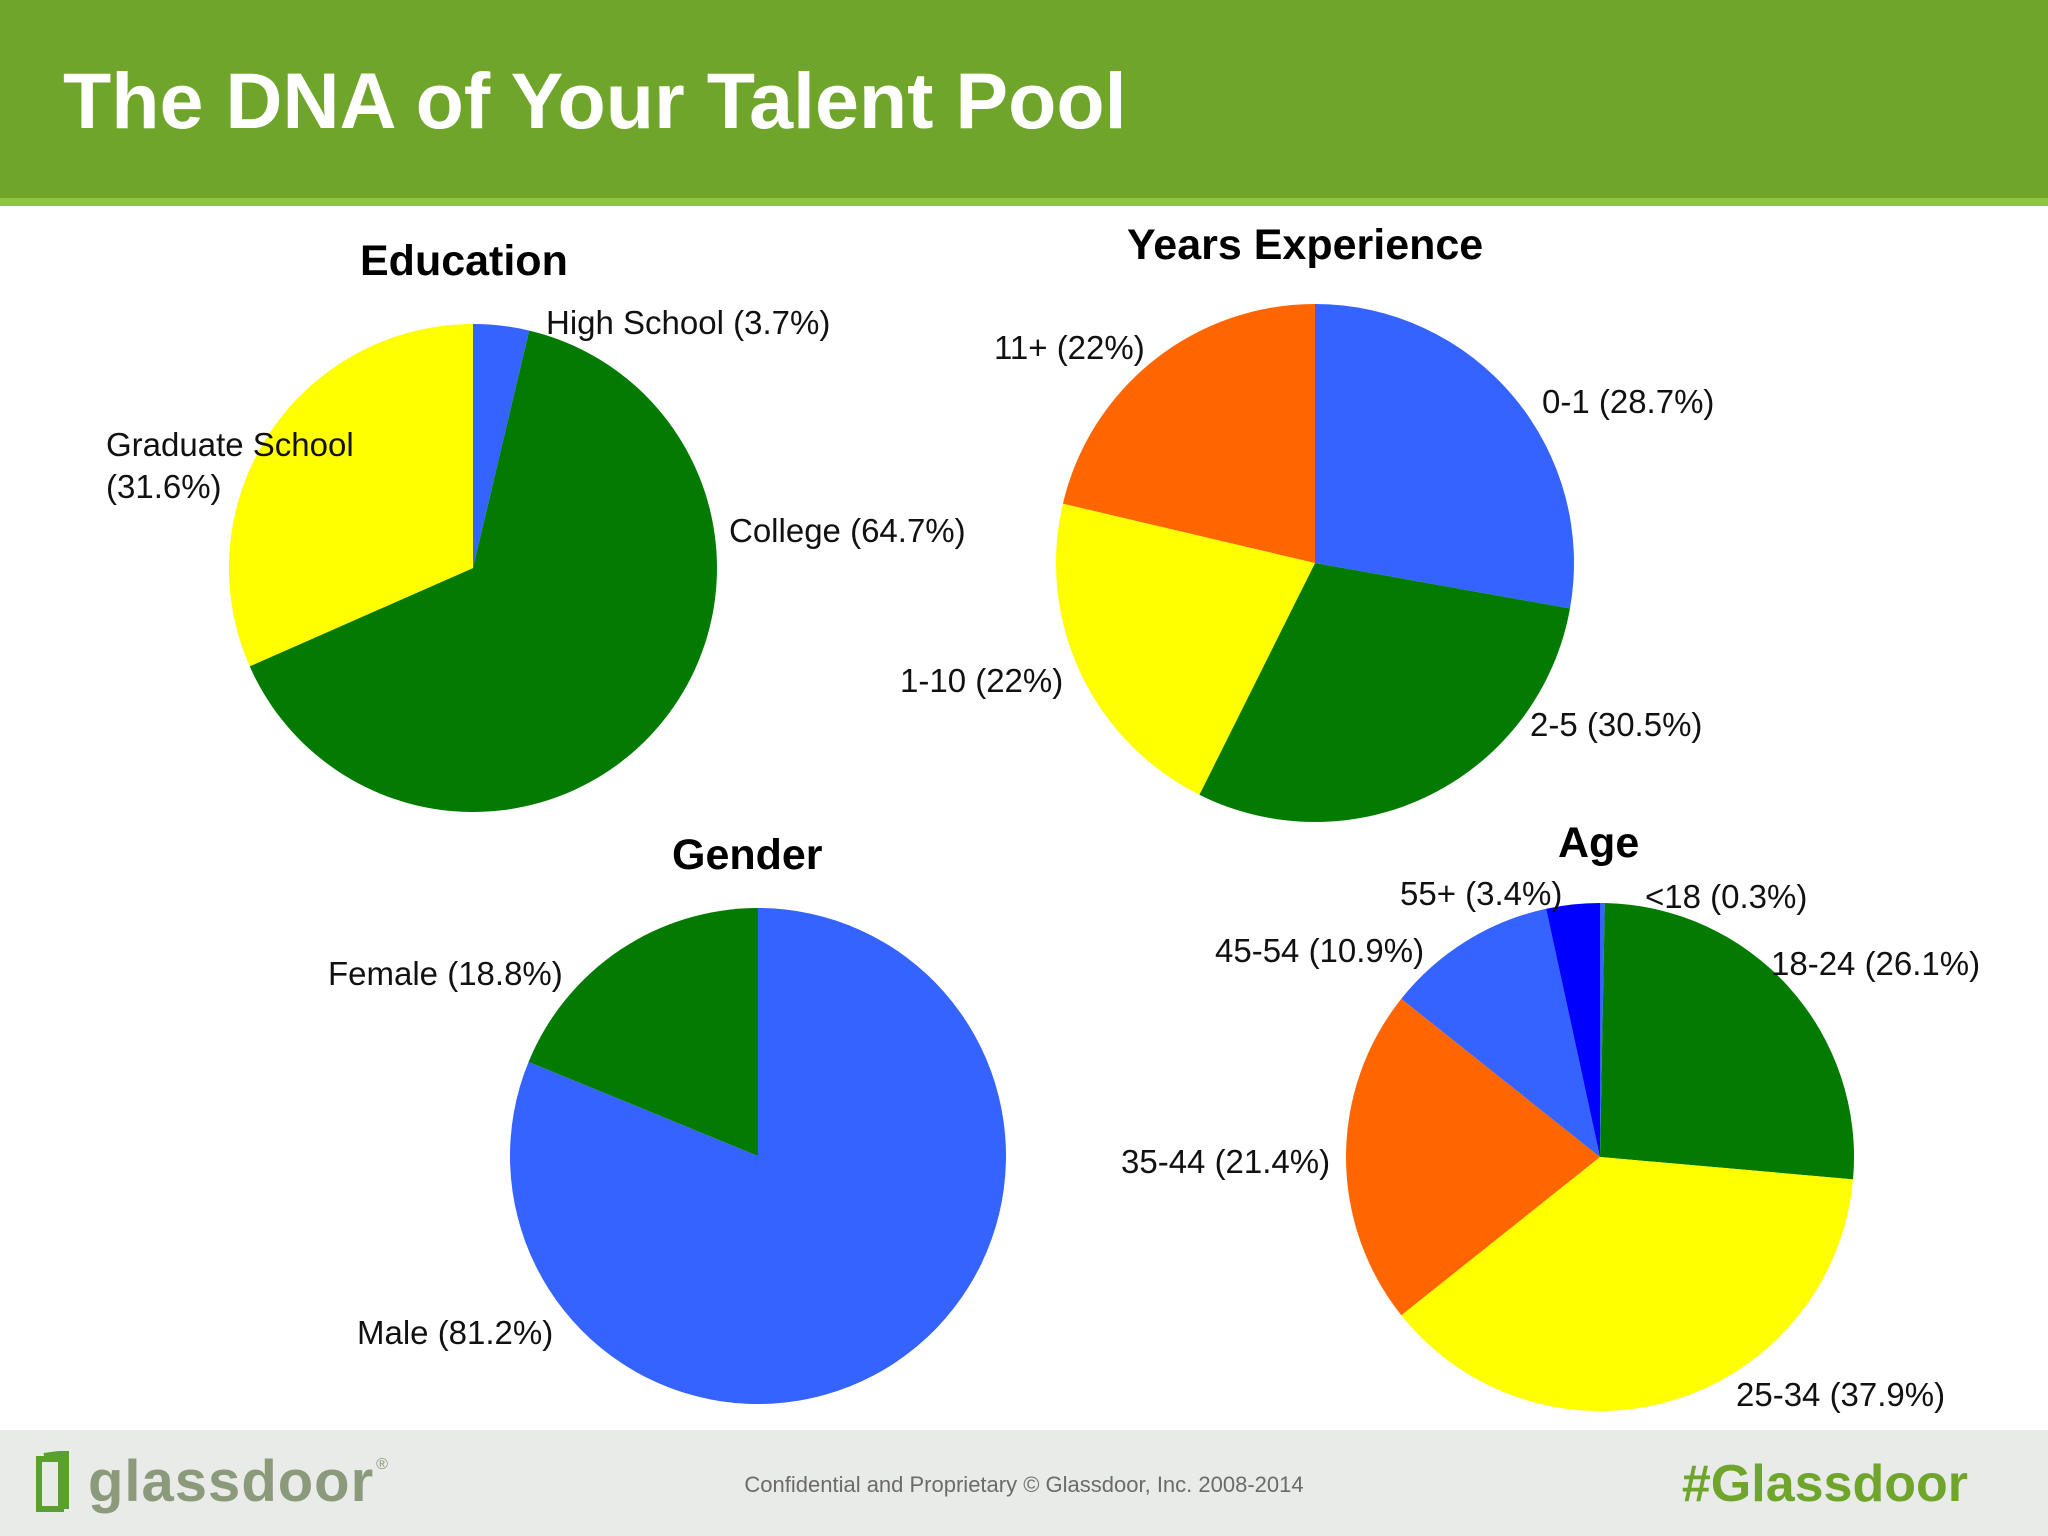 This screenshot has width=2048, height=1536. What do you see at coordinates (1840, 1394) in the screenshot?
I see `slice-label-3-2: 25-34 (37.9%)` at bounding box center [1840, 1394].